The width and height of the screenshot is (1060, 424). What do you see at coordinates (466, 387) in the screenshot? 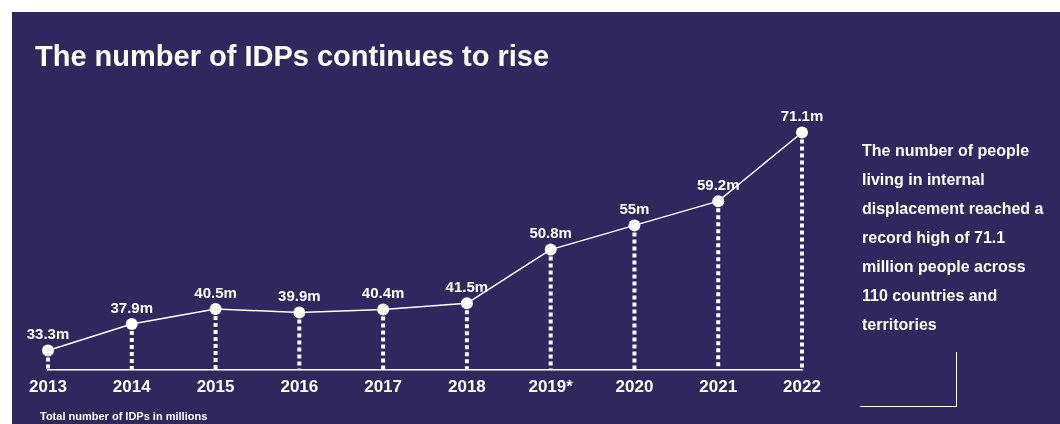
I see `x-tick-label: 2018` at bounding box center [466, 387].